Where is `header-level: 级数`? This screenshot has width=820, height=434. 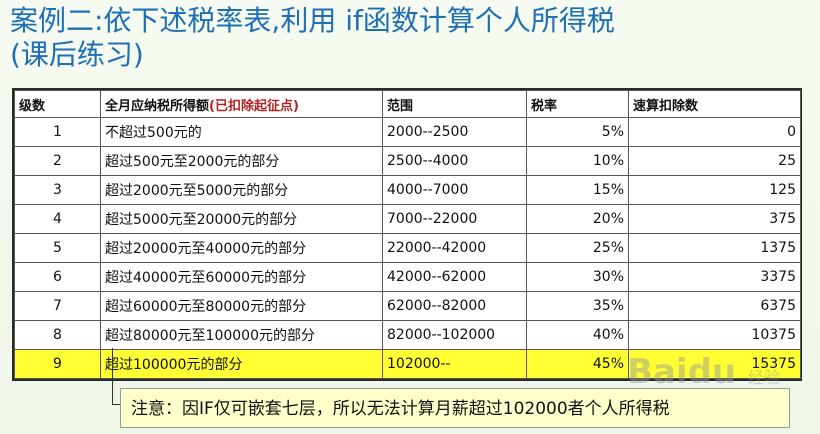
header-level: 级数 is located at coordinates (57, 104).